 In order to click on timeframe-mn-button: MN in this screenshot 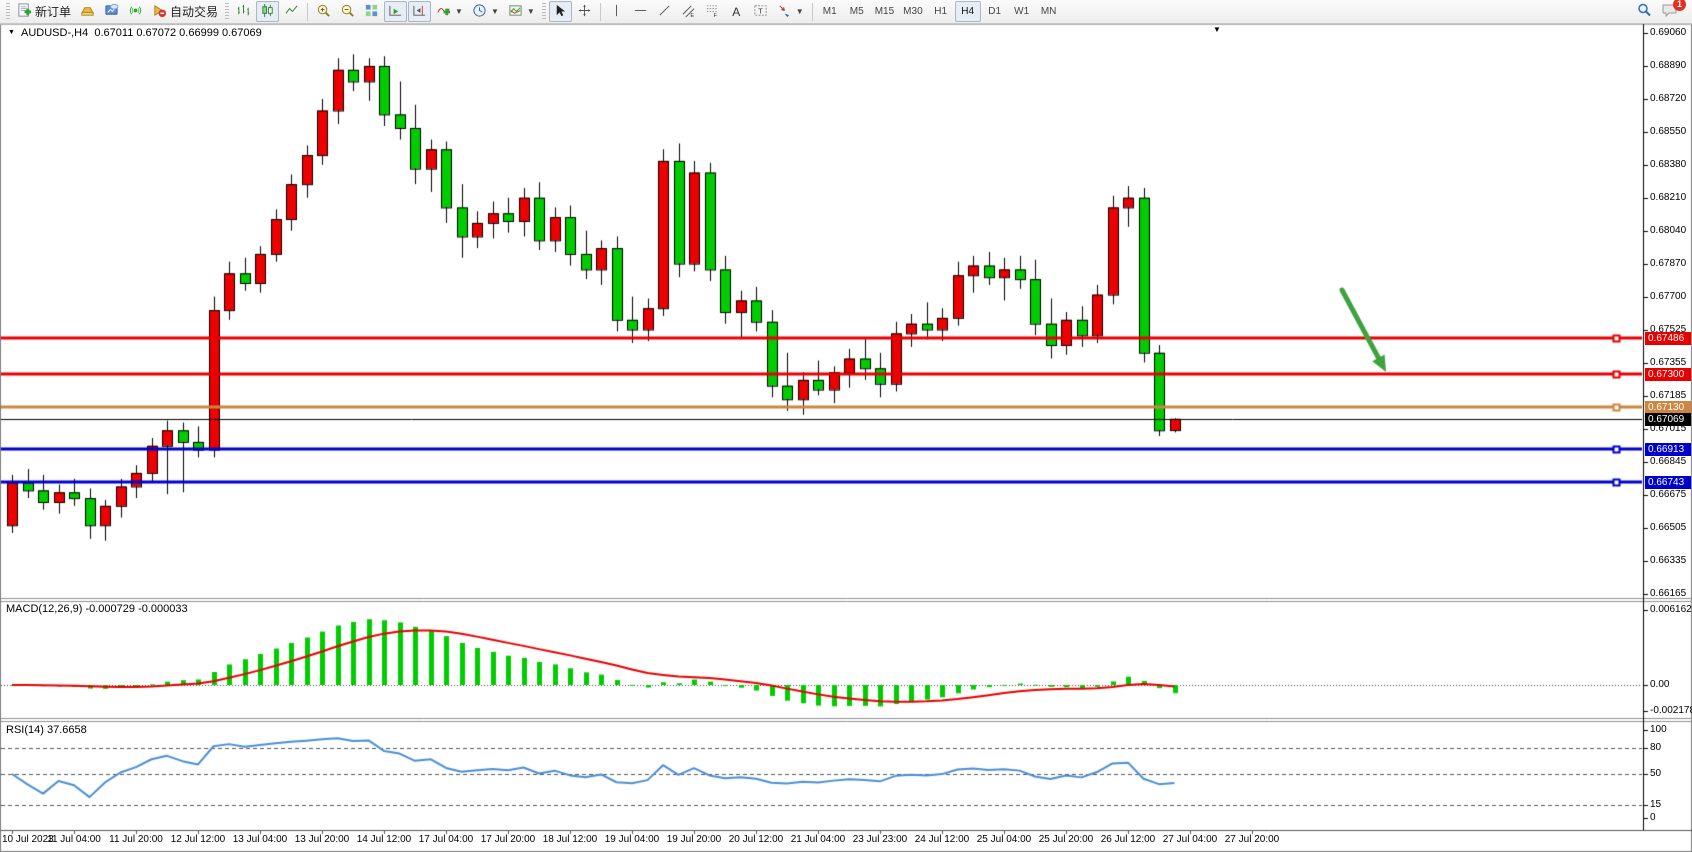, I will do `click(1048, 11)`.